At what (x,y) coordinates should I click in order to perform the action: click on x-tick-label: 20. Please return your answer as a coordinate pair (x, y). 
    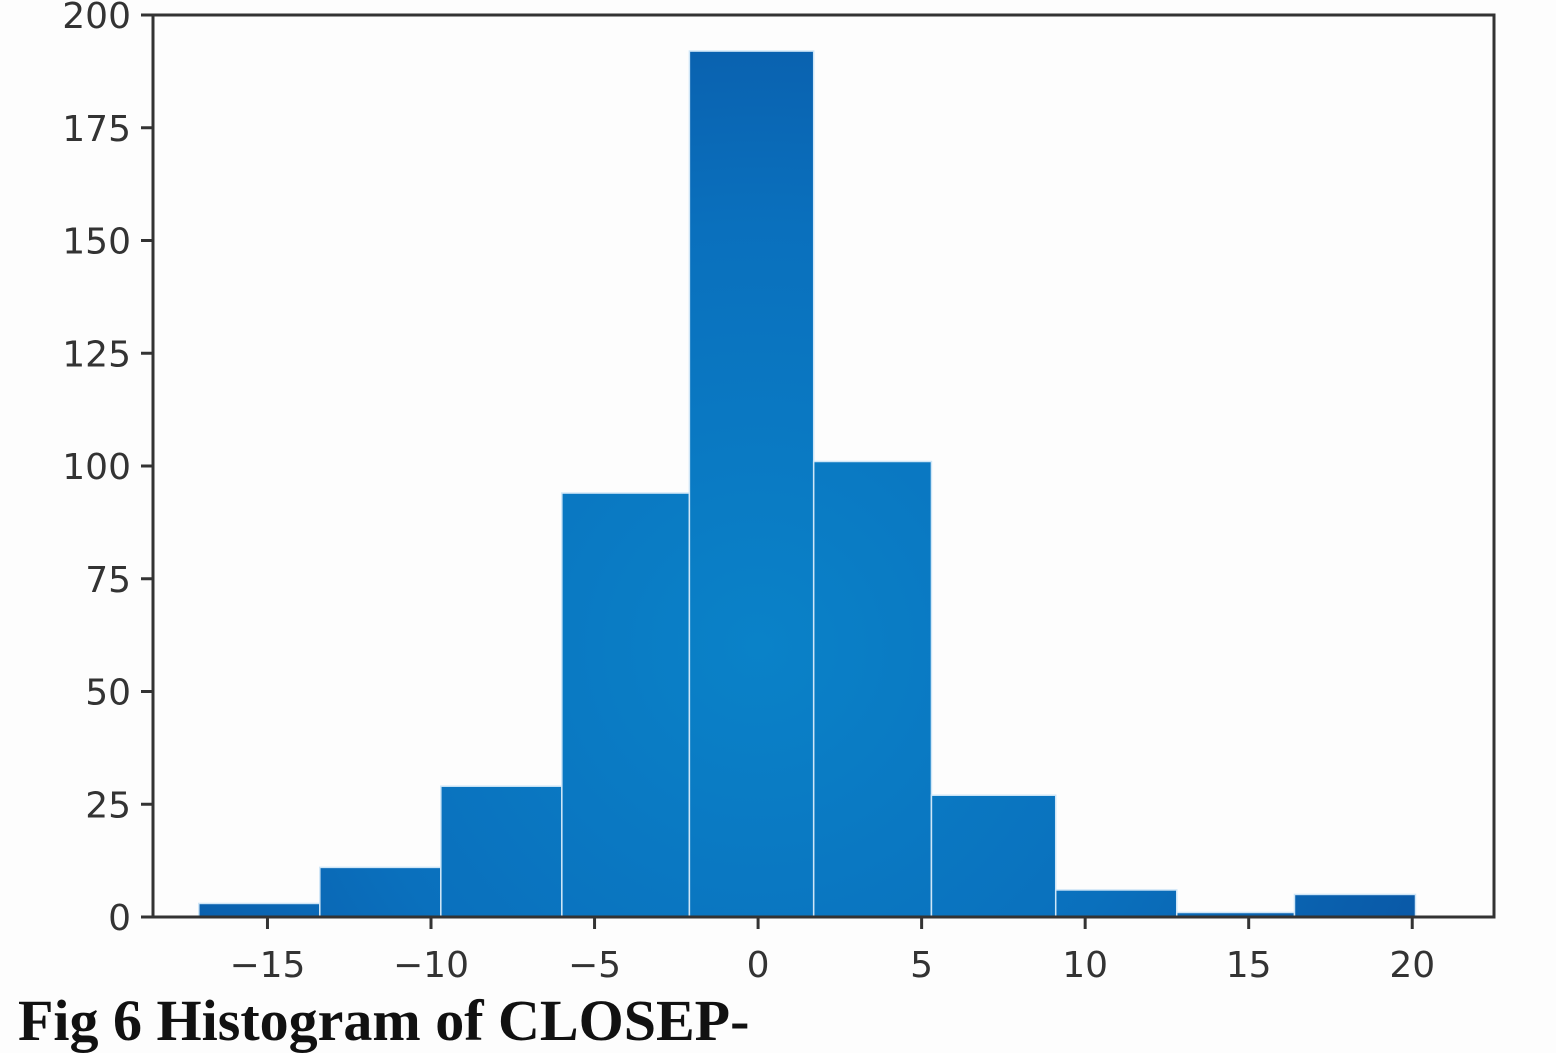
    Looking at the image, I should click on (1412, 965).